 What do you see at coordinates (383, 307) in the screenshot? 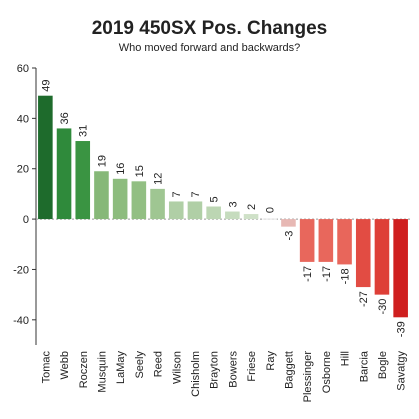
I see `bar-value-label: -30` at bounding box center [383, 307].